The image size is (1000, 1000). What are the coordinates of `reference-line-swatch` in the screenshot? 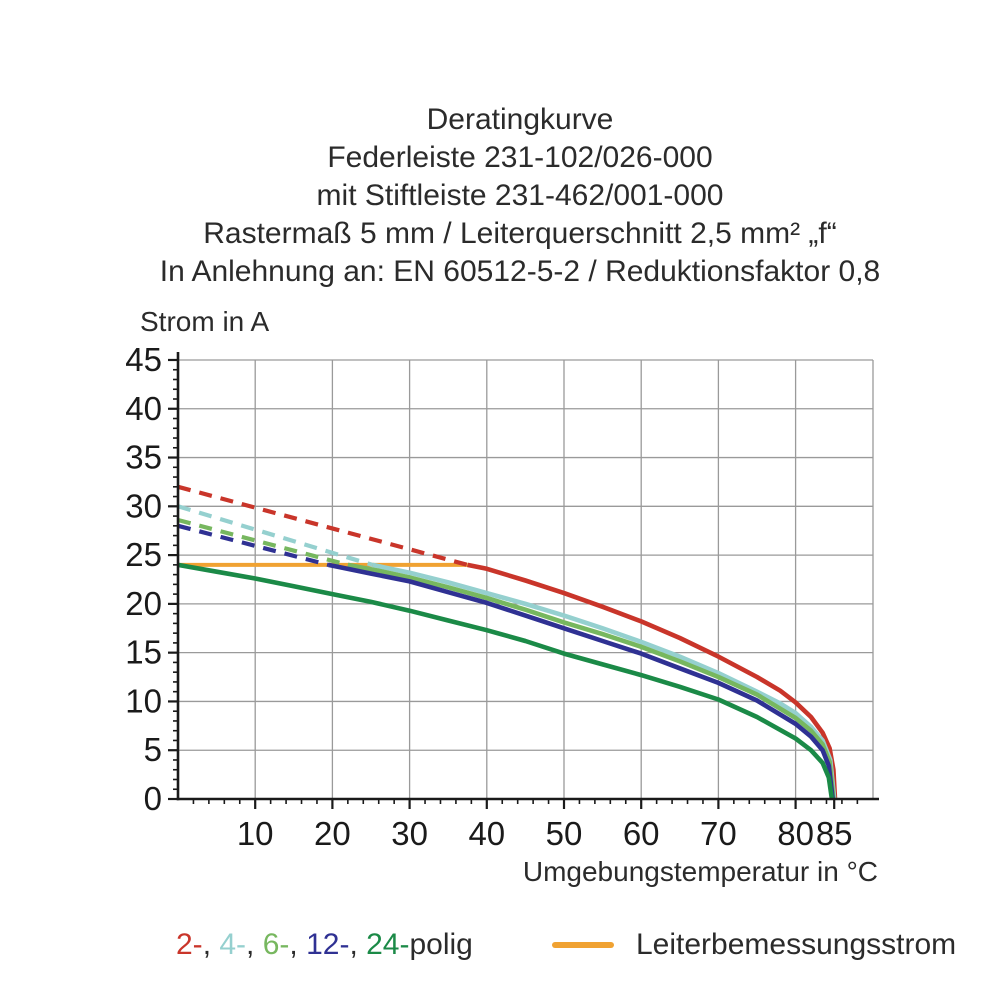 It's located at (583, 945).